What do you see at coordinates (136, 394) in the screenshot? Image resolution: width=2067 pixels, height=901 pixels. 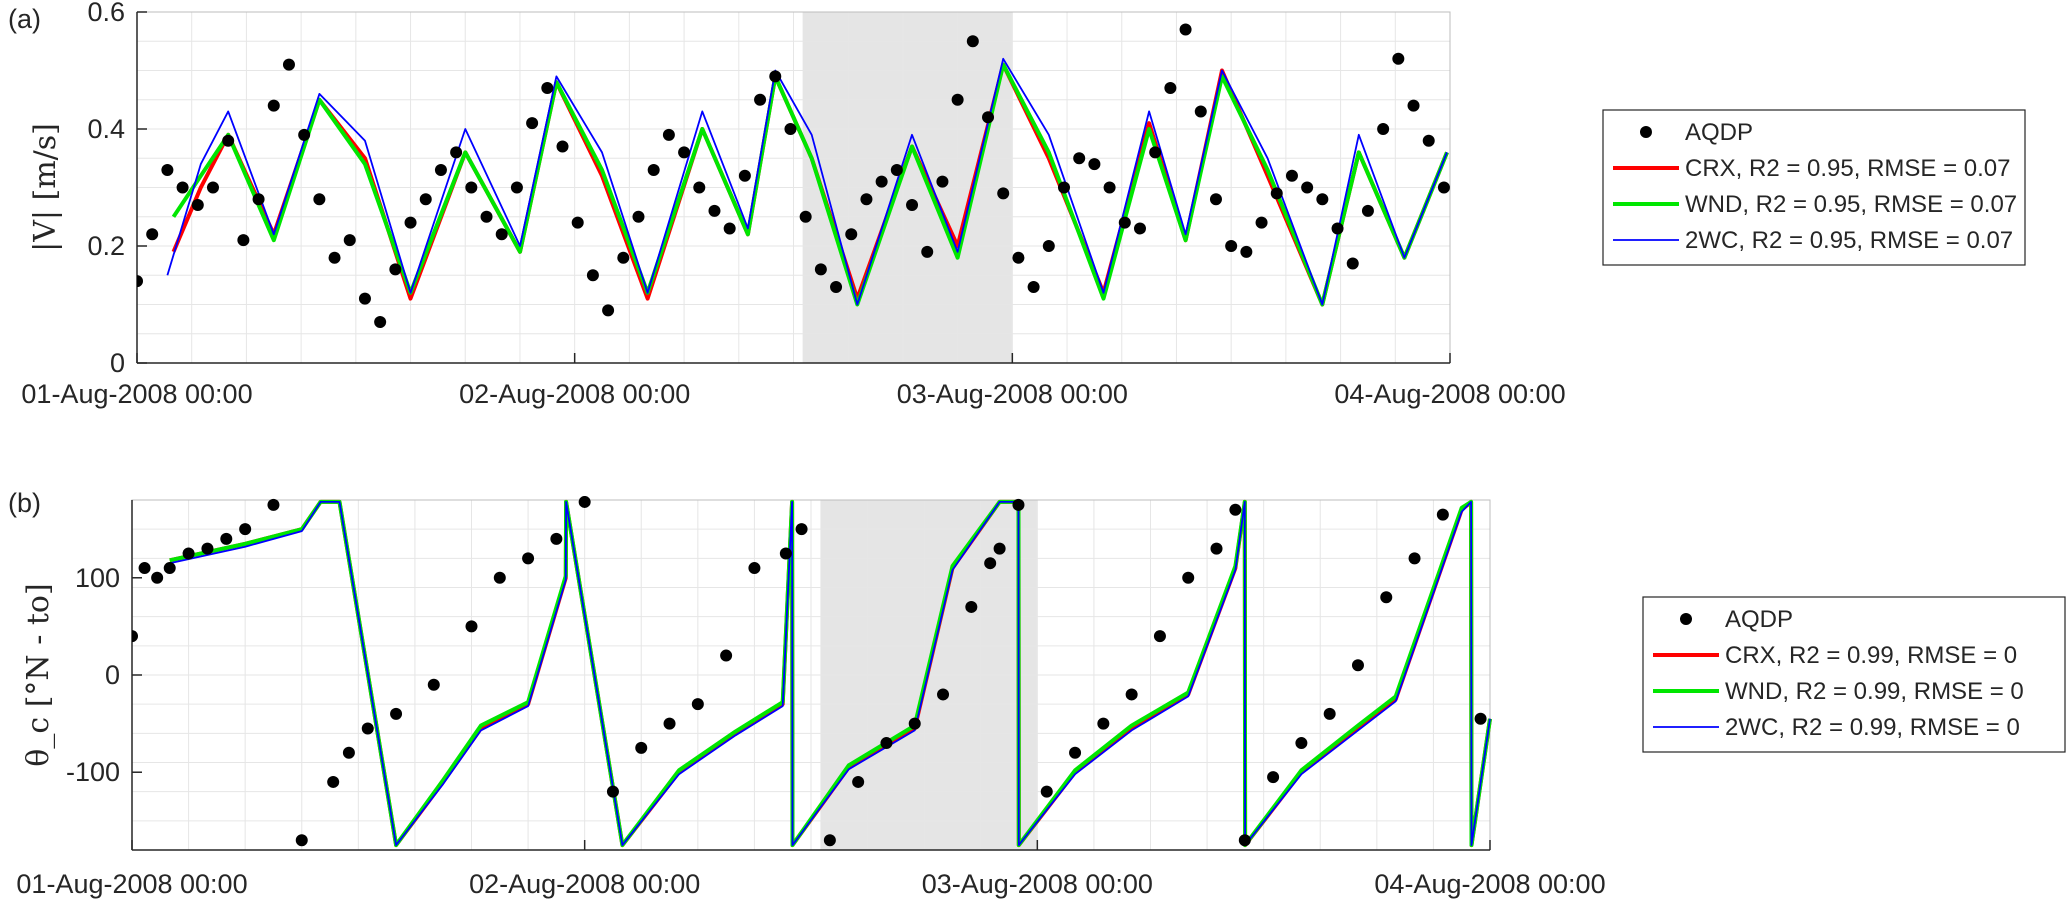 I see `x-tick-label: 01-Aug-2008 00:00` at bounding box center [136, 394].